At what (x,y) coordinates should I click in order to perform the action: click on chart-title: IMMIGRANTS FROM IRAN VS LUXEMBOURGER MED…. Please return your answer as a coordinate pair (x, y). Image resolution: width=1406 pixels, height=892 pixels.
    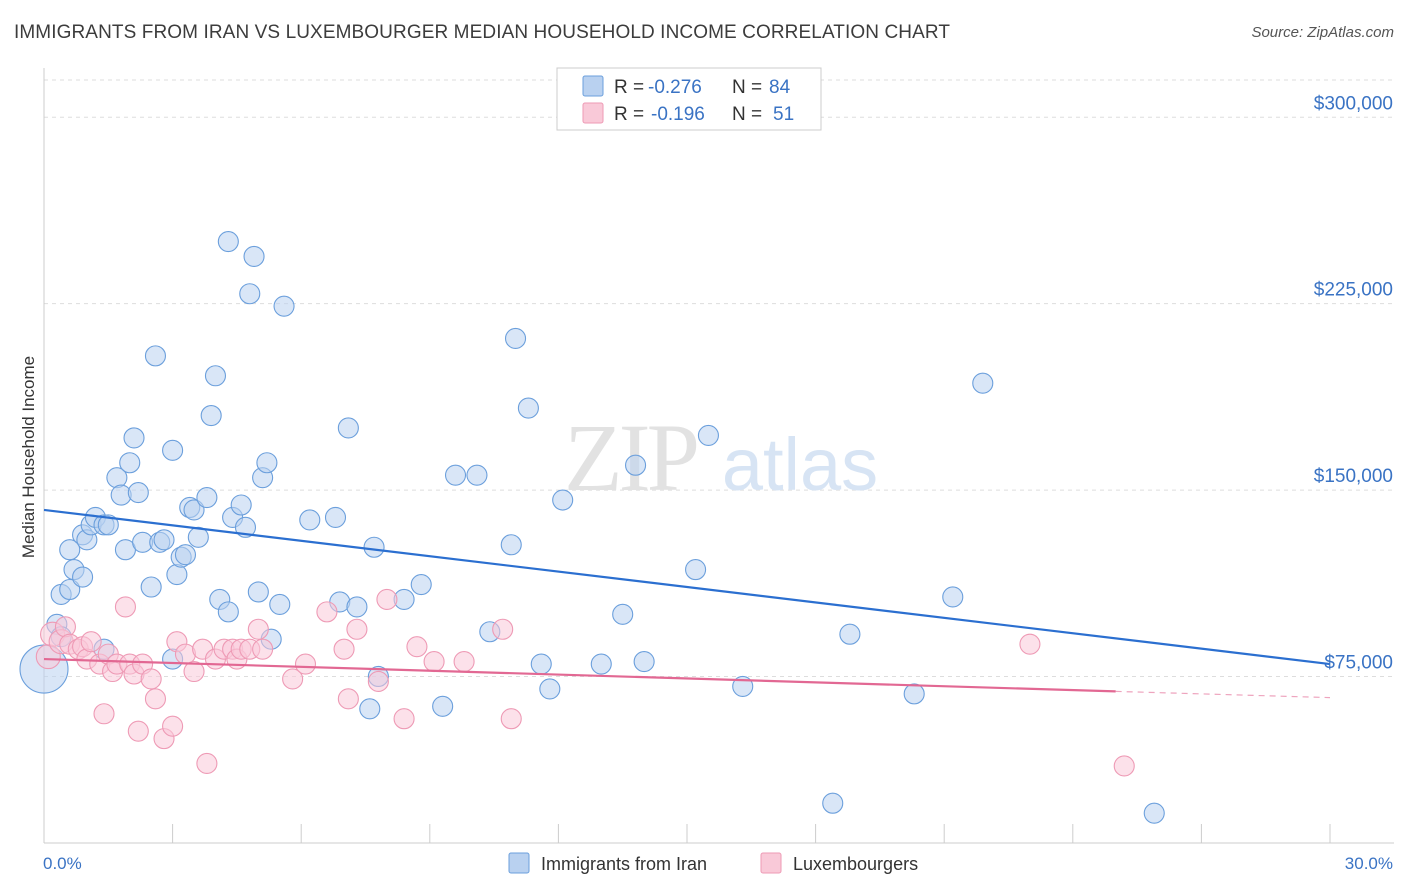
    Looking at the image, I should click on (482, 32).